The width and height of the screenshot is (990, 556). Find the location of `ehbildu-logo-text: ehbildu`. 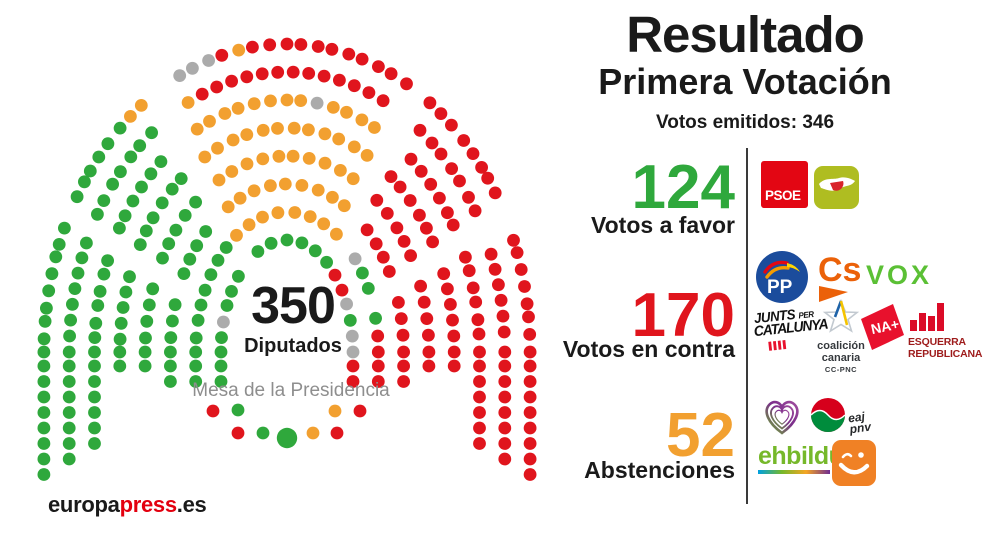

ehbildu-logo-text: ehbildu is located at coordinates (801, 456).